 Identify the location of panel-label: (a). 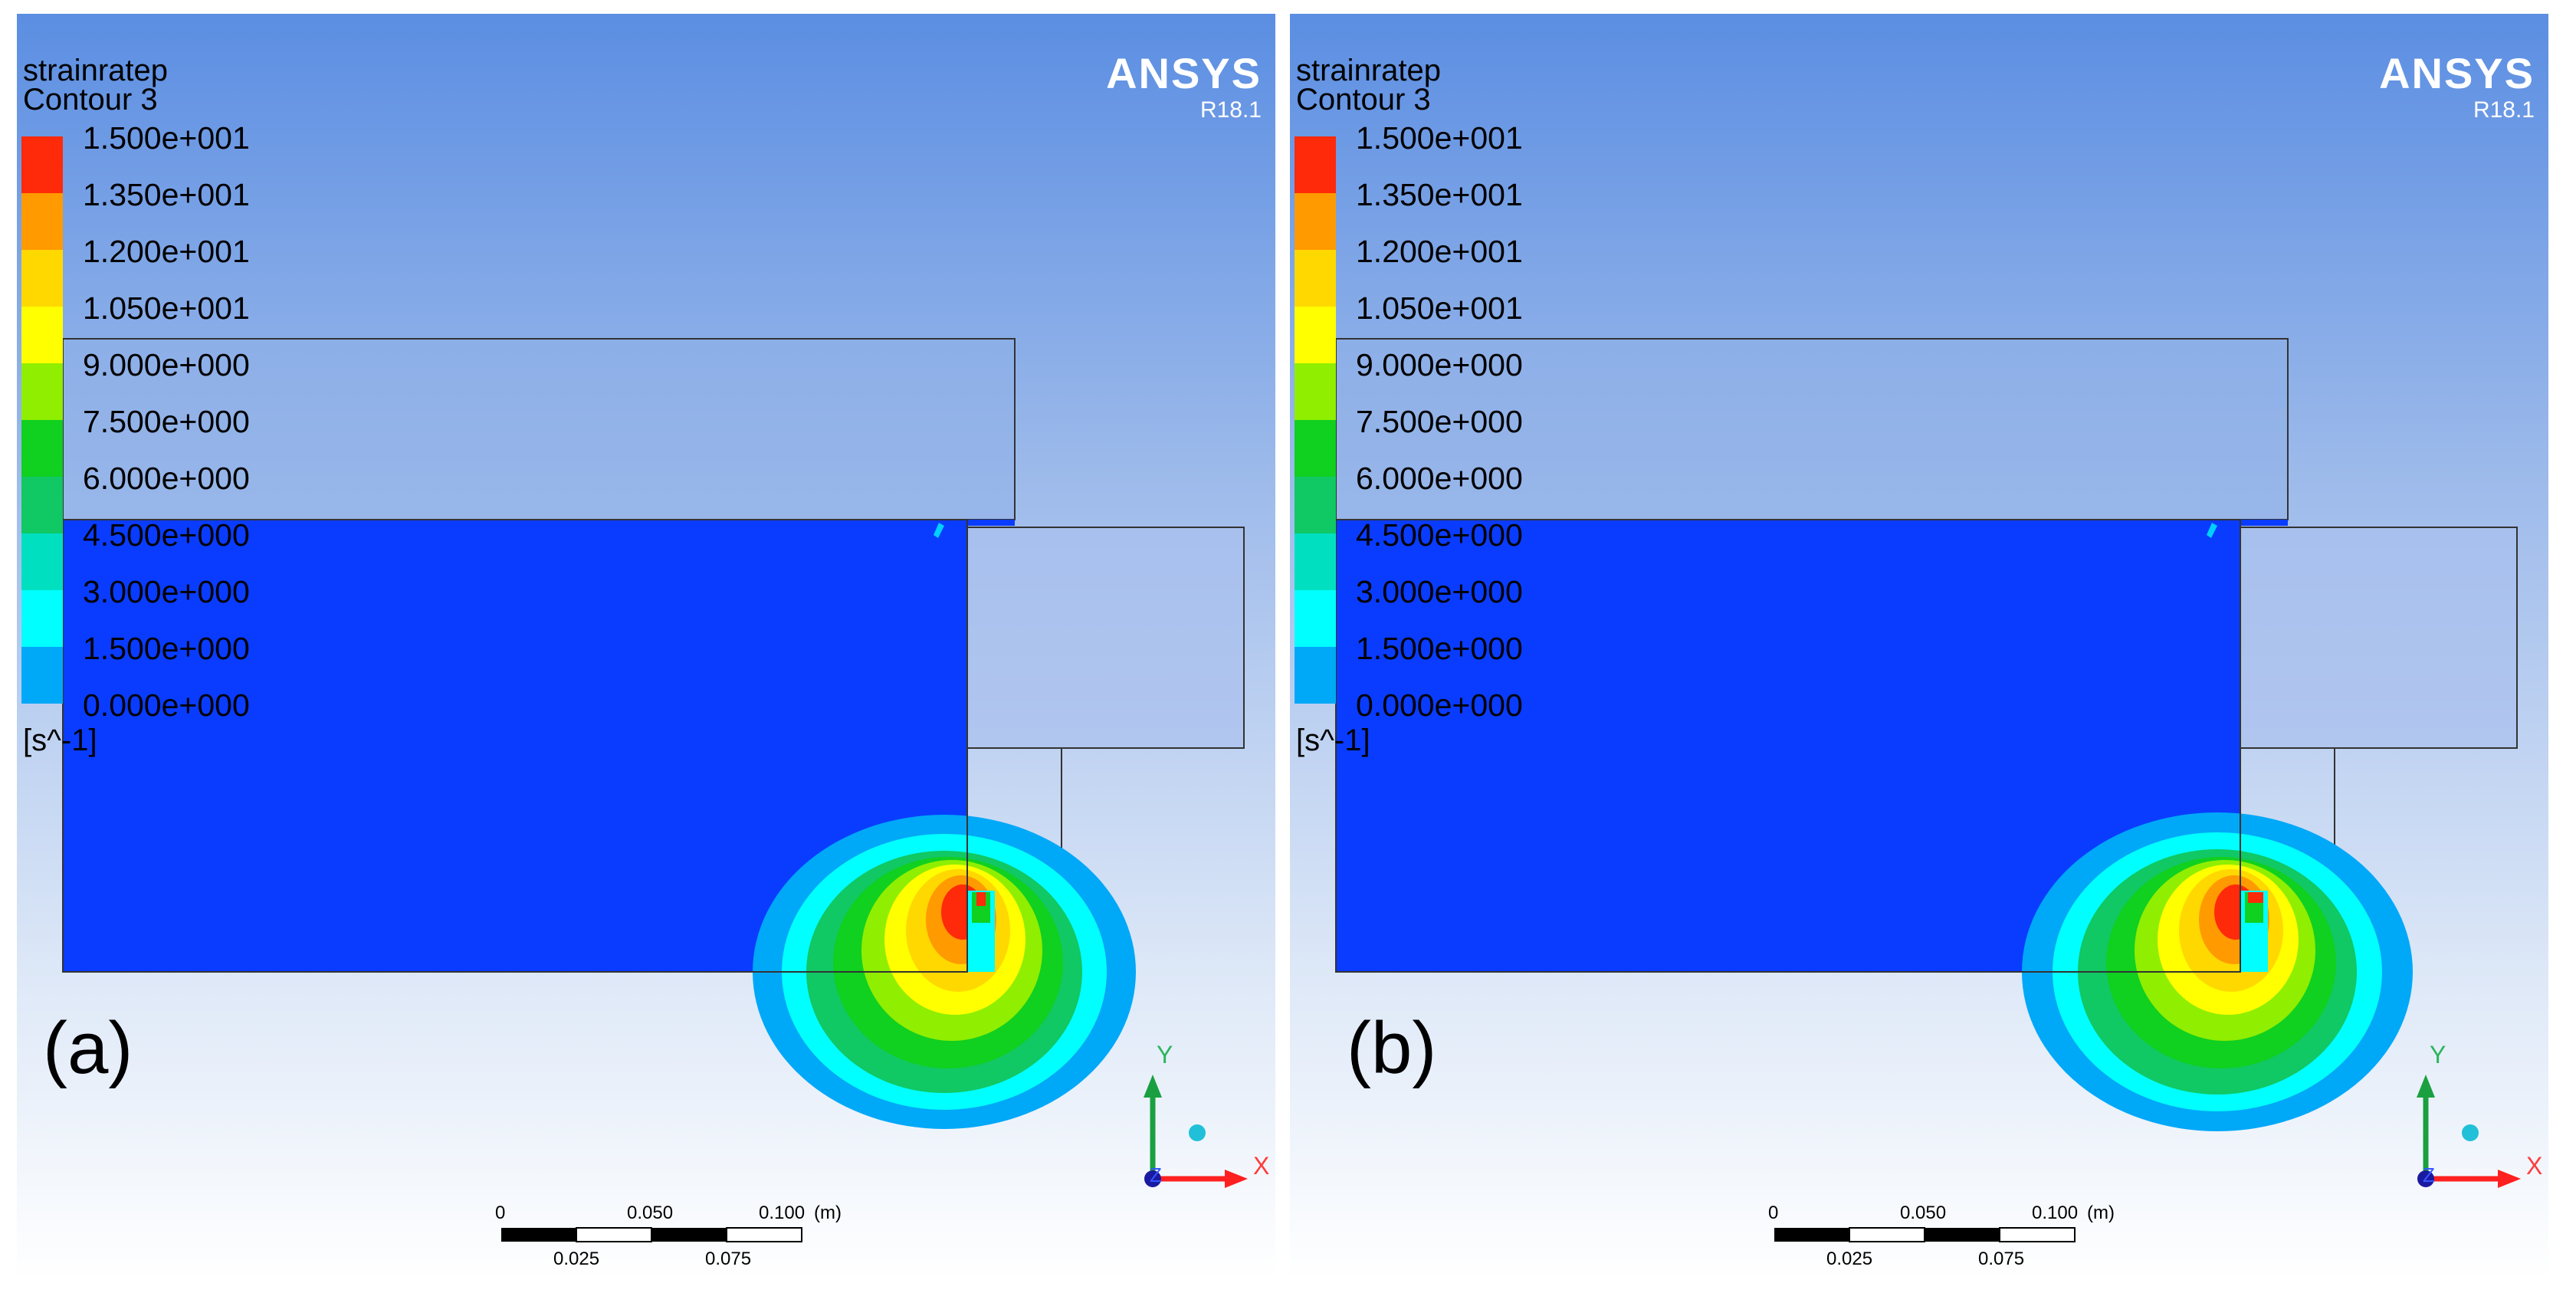
(88, 1048).